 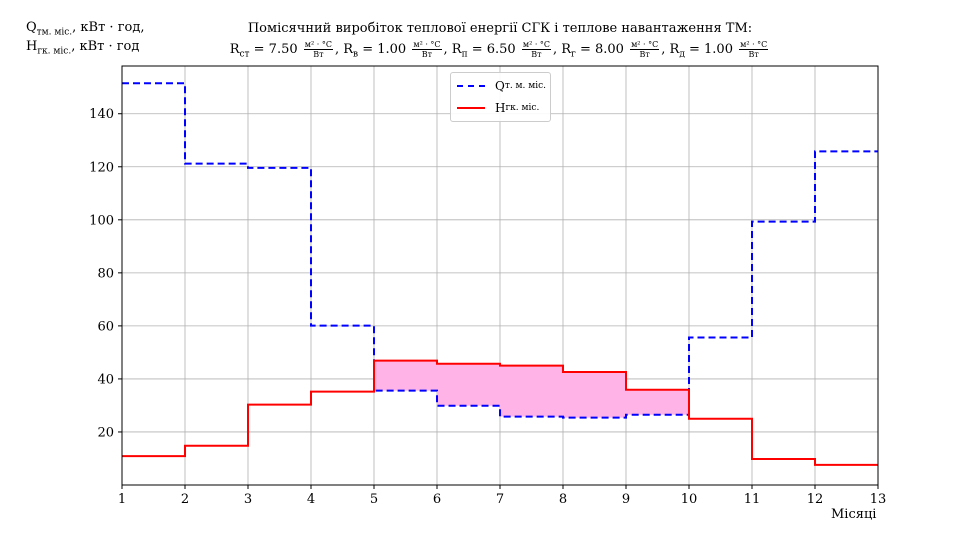 What do you see at coordinates (105, 379) in the screenshot?
I see `y-tick-label: 40` at bounding box center [105, 379].